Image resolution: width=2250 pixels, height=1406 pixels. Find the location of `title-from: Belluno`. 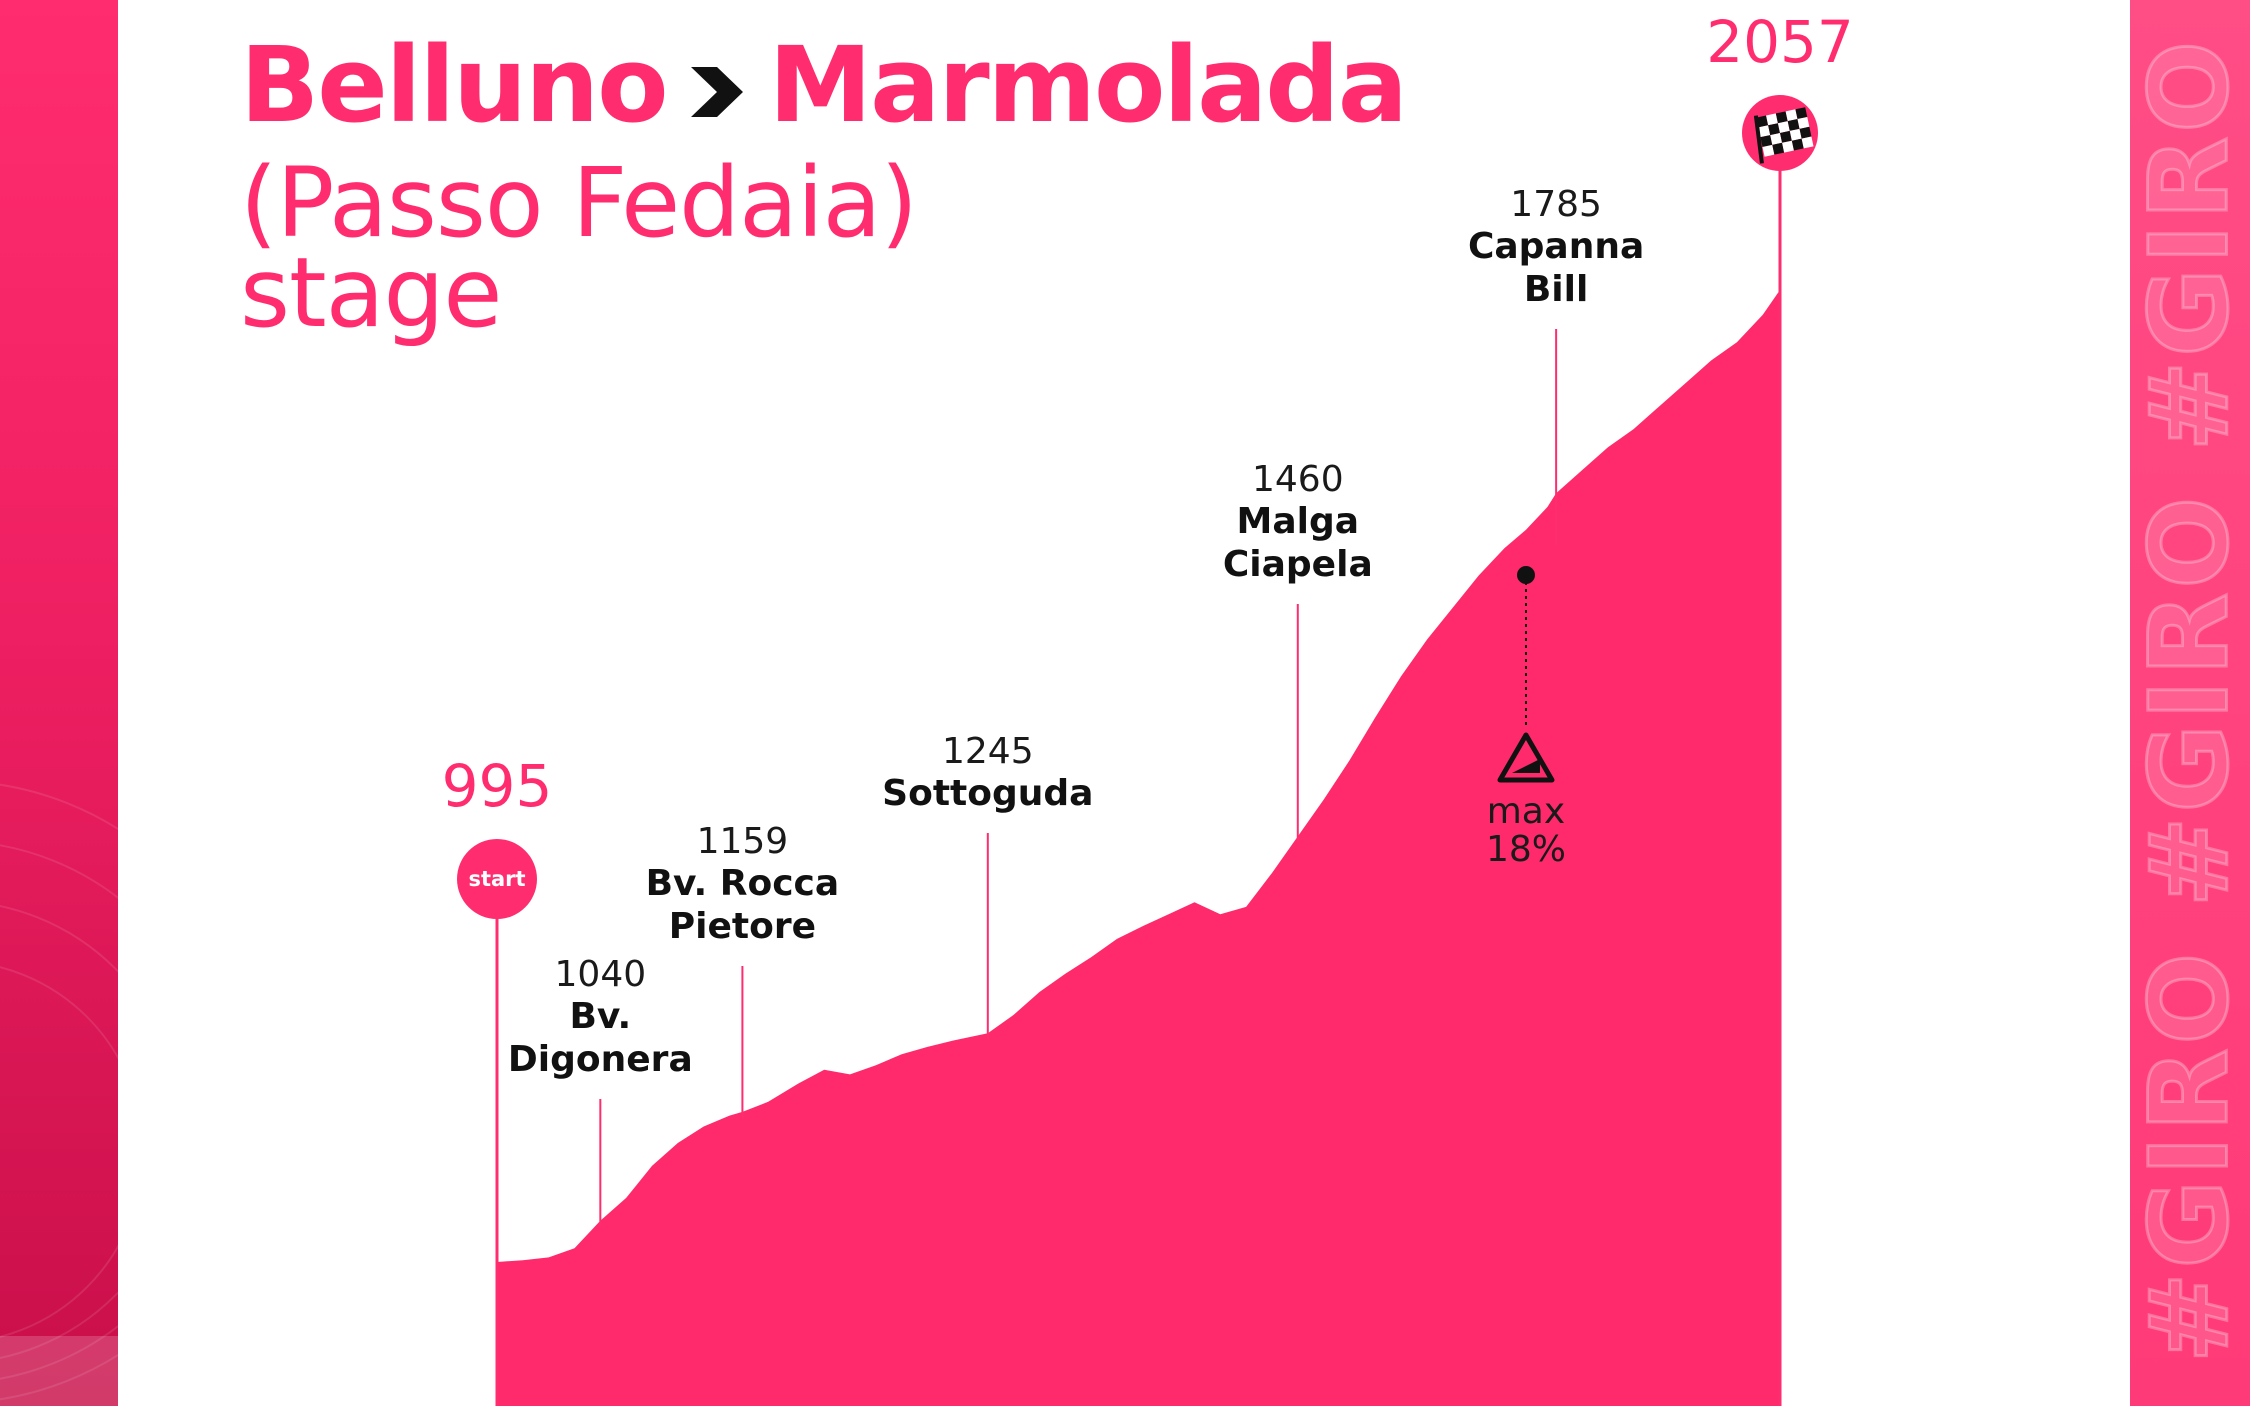

title-from: Belluno is located at coordinates (454, 85).